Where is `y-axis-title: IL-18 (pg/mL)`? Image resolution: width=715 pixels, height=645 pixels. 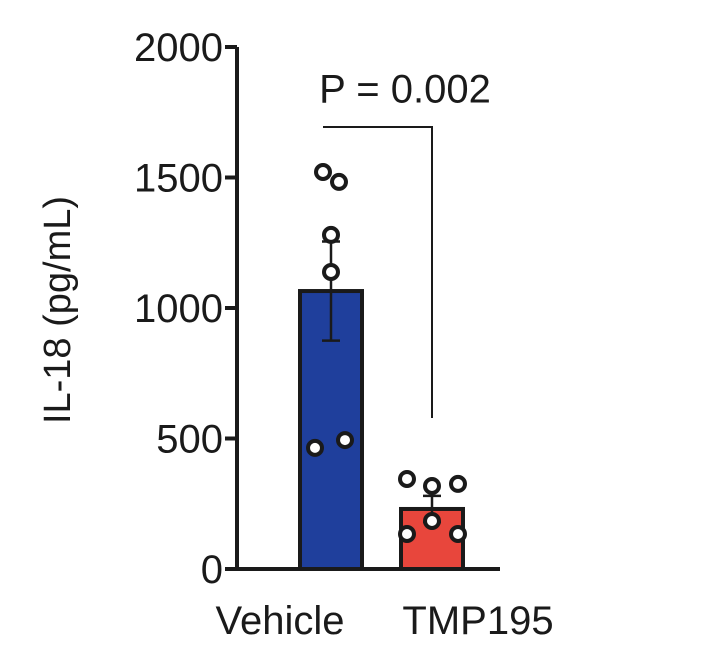 y-axis-title: IL-18 (pg/mL) is located at coordinates (58, 310).